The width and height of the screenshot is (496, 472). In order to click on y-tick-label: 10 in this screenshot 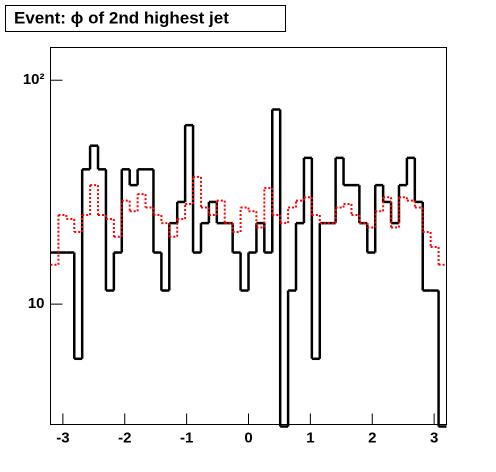, I will do `click(36, 303)`.